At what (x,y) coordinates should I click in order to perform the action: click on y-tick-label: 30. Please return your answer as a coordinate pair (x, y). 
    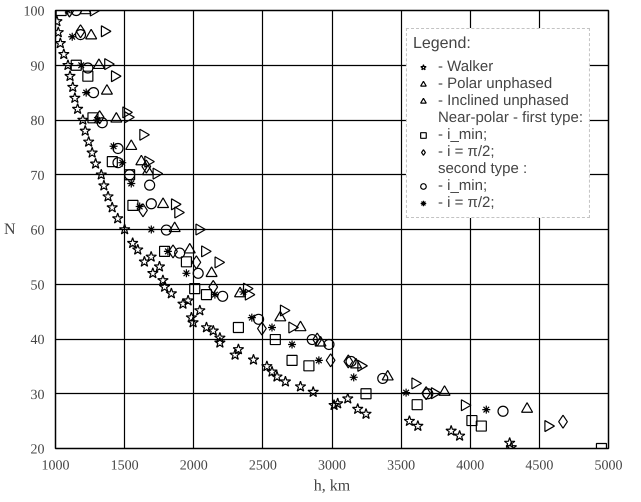
    Looking at the image, I should click on (37, 395).